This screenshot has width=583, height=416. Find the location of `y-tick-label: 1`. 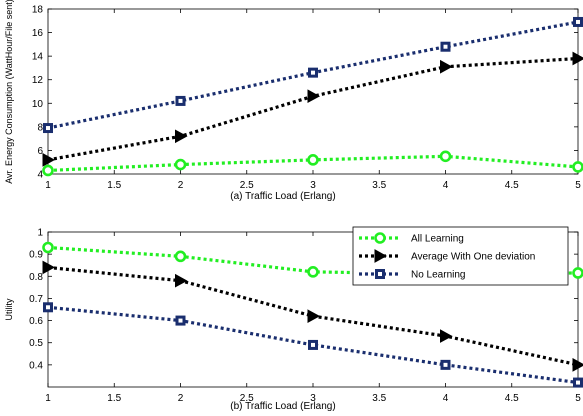

y-tick-label: 1 is located at coordinates (40, 233).